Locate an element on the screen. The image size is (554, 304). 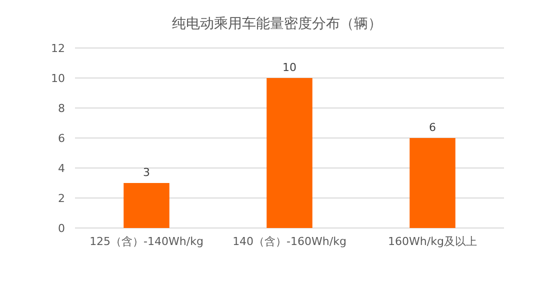
y-tick-label: 8 is located at coordinates (61, 108).